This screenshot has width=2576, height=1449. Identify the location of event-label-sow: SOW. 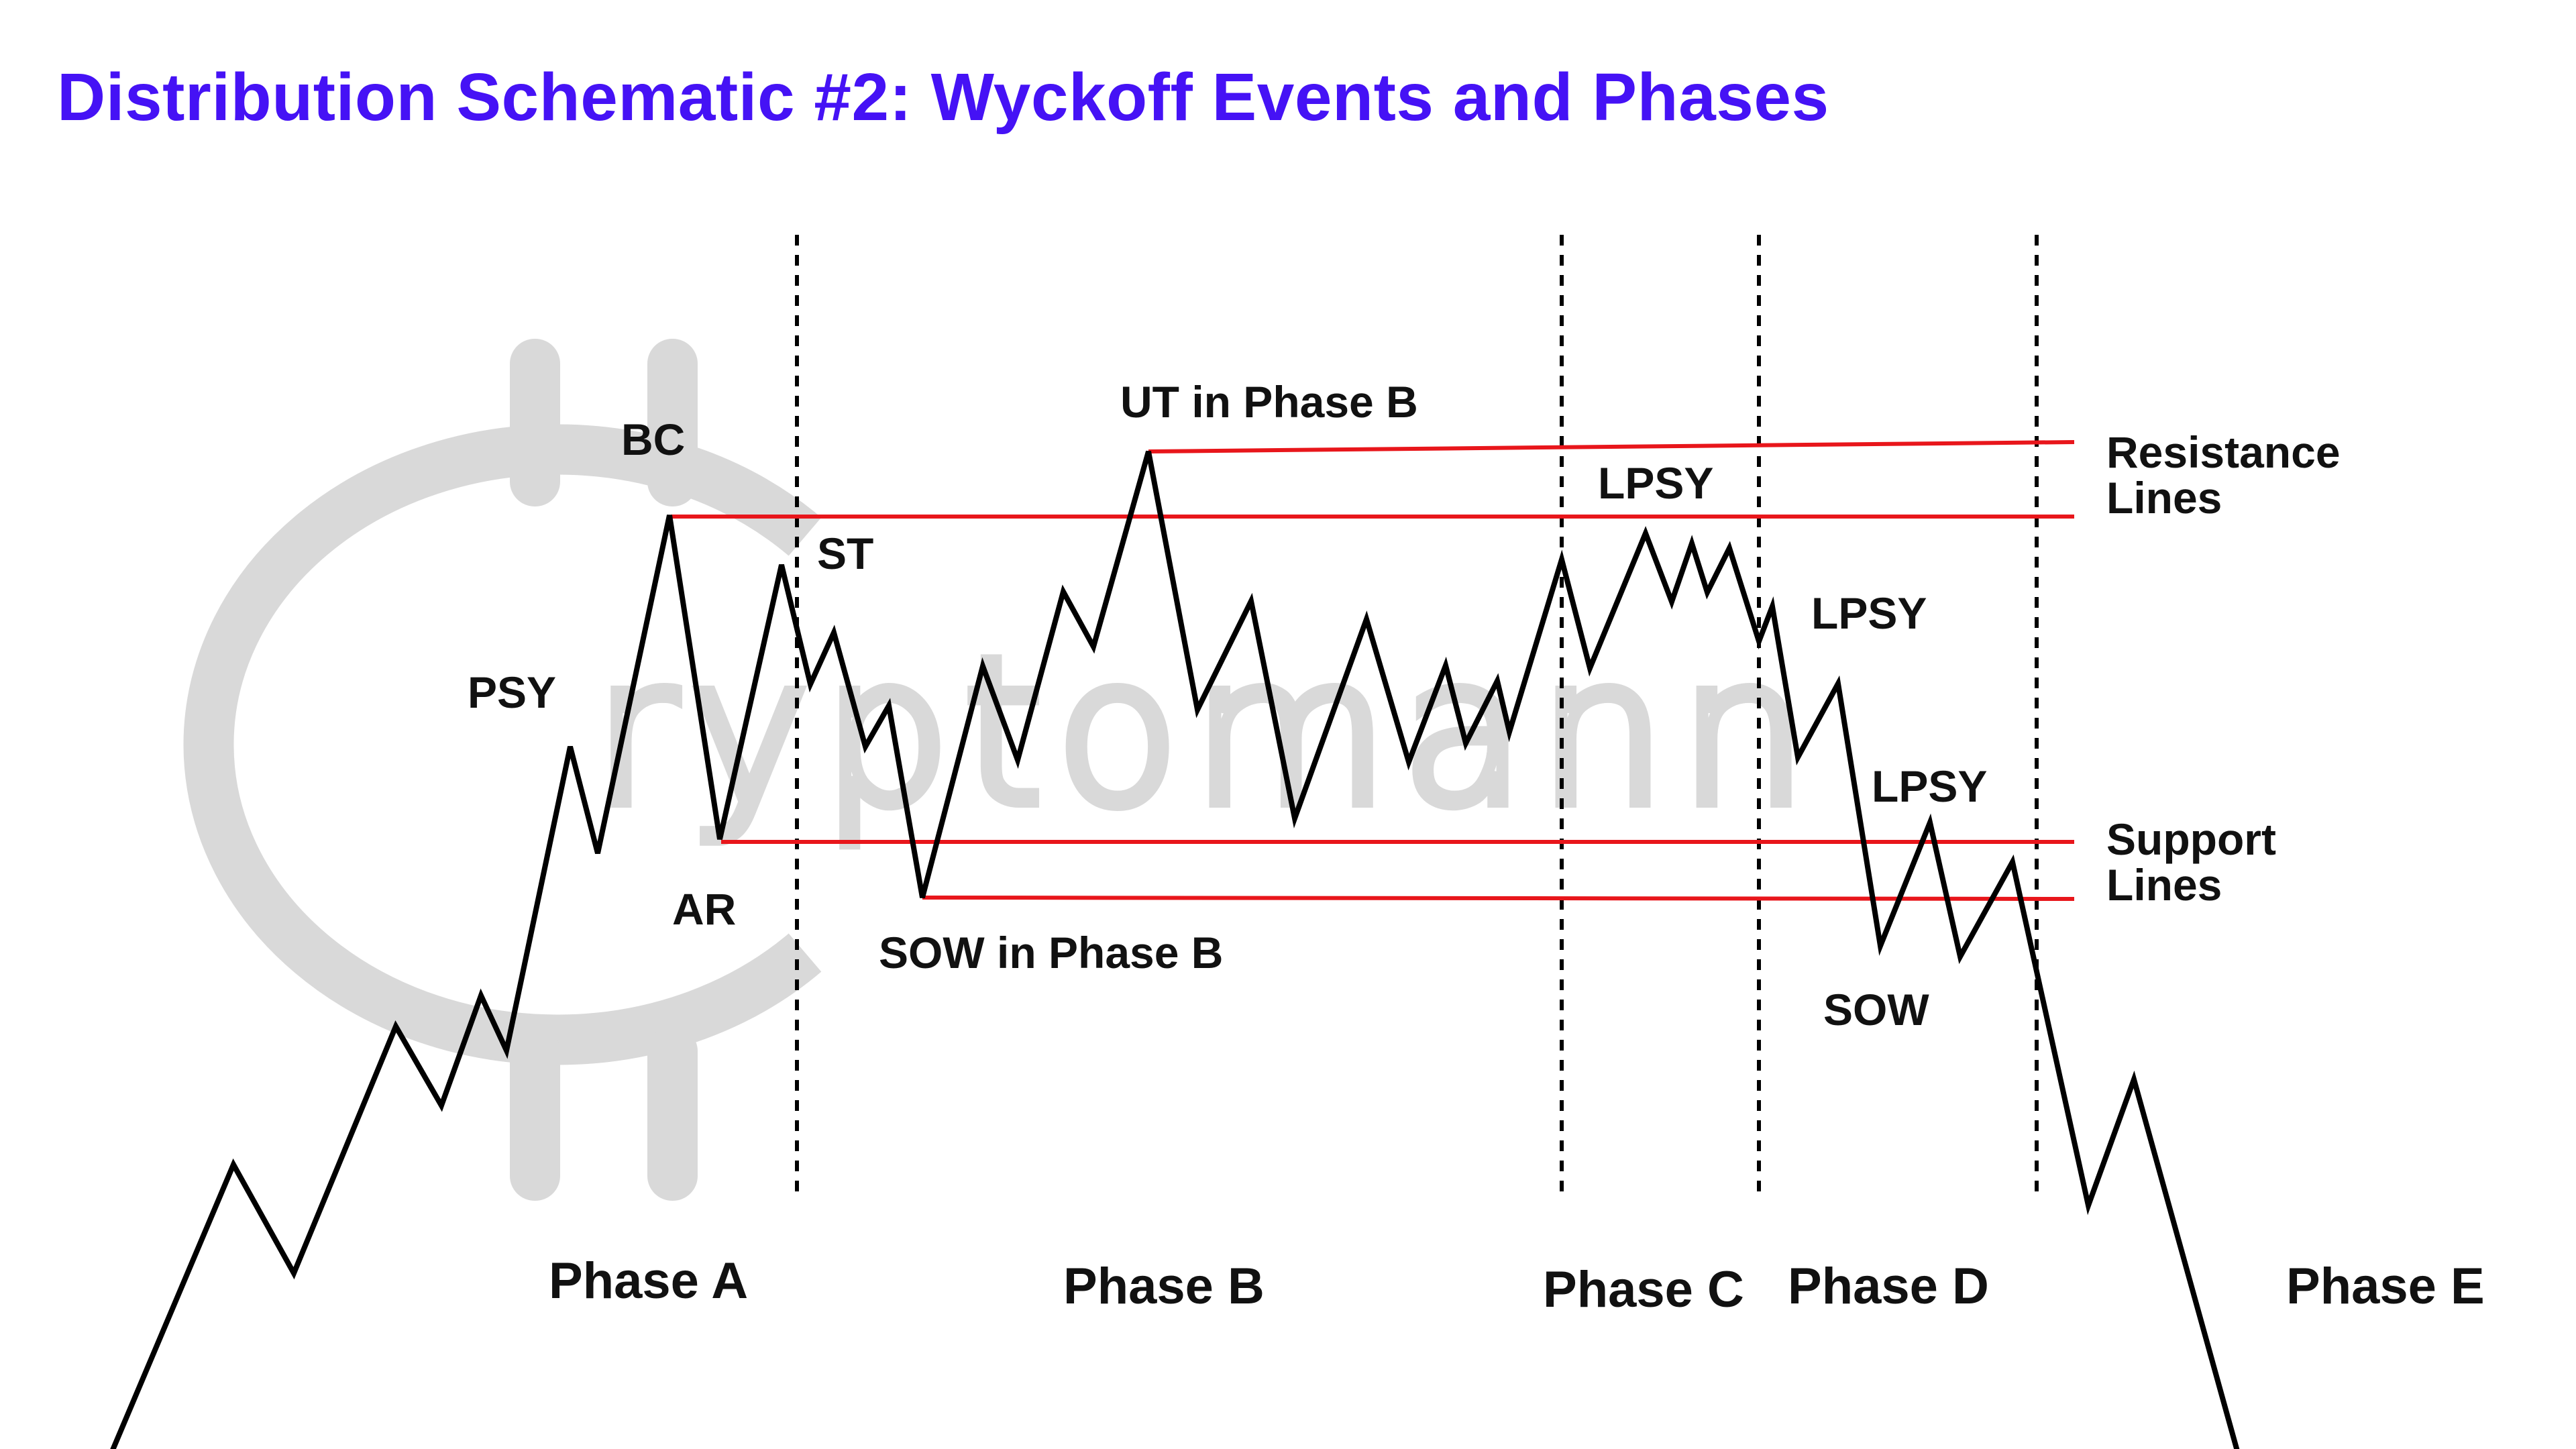
(1876, 1009).